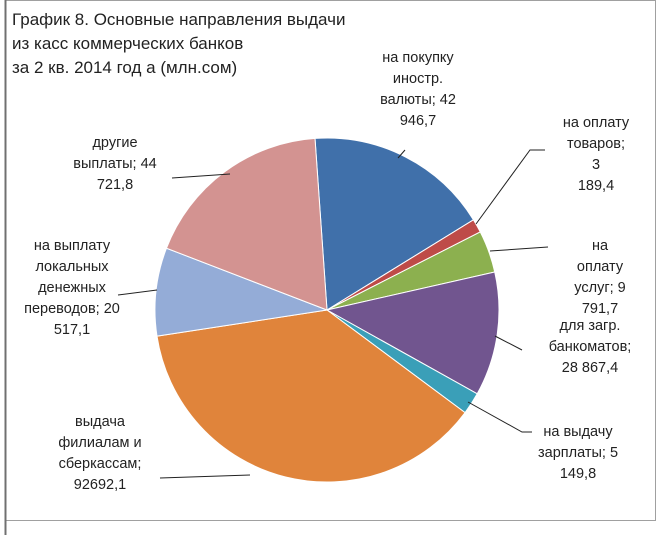 Image resolution: width=664 pixels, height=535 pixels. I want to click on data-label: выдача филиалам и сберкассам; 92692,1, so click(100, 453).